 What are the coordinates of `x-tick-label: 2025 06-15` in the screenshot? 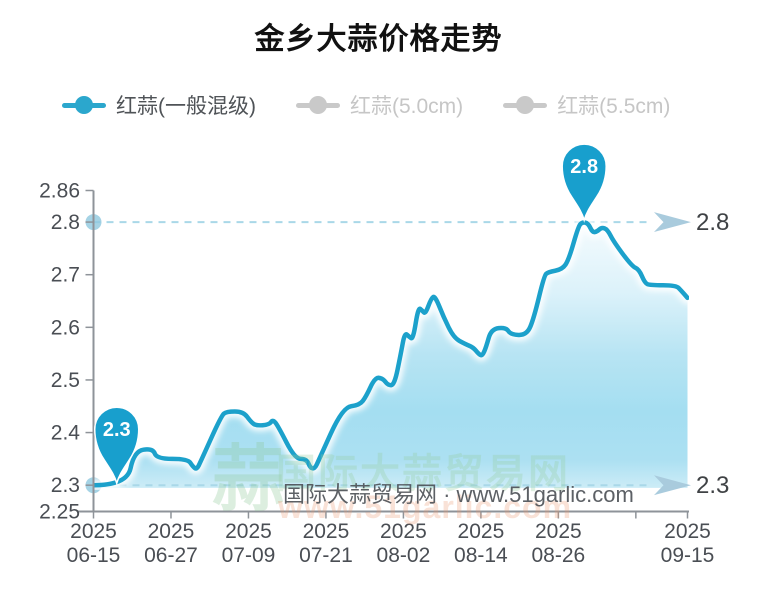 It's located at (94, 543).